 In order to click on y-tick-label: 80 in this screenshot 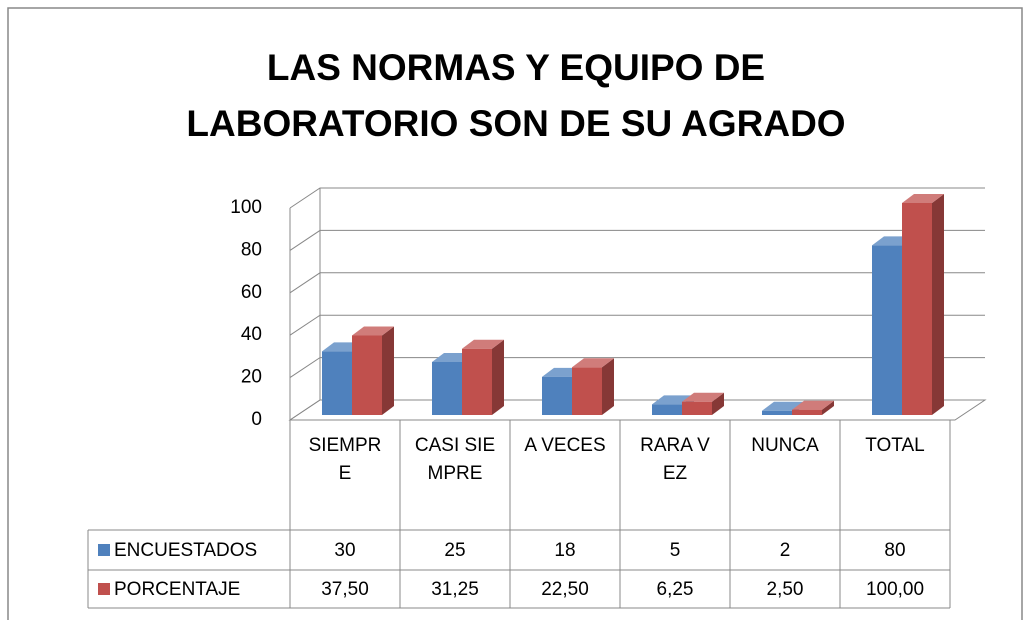, I will do `click(251, 249)`.